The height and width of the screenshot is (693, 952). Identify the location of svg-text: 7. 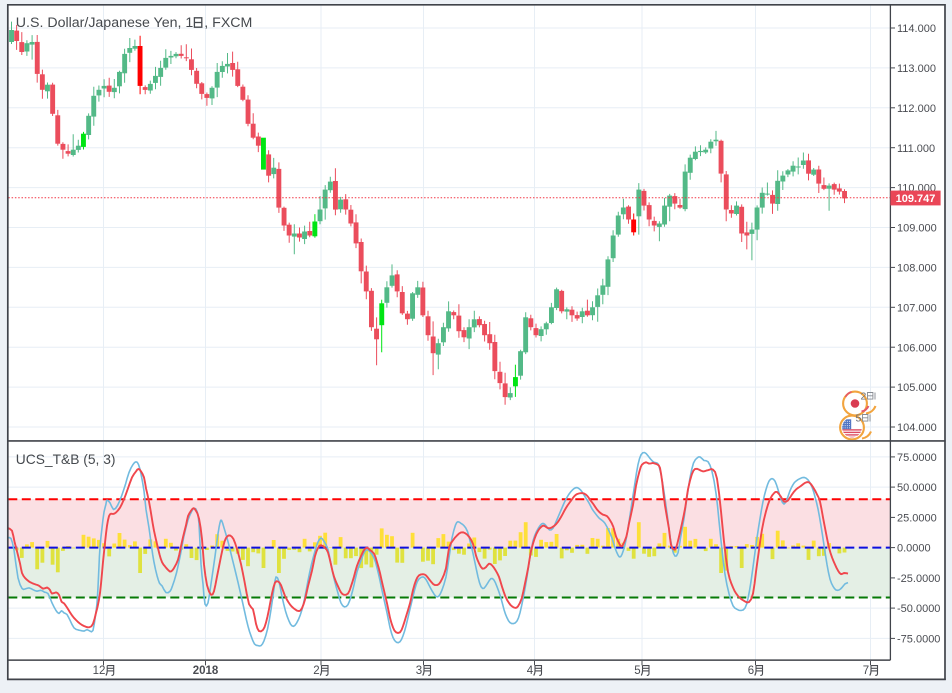
(866, 671).